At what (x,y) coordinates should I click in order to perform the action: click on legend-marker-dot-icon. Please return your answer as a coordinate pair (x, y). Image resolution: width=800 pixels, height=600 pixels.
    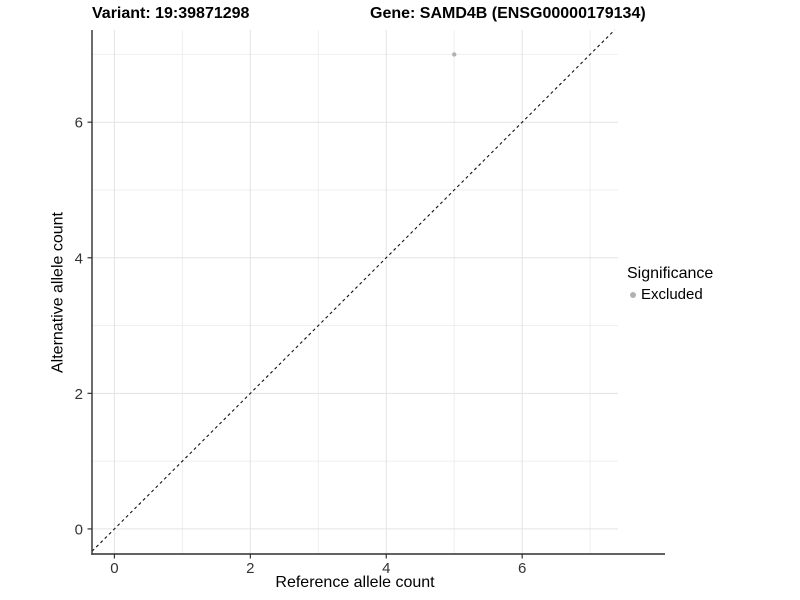
    Looking at the image, I should click on (633, 294).